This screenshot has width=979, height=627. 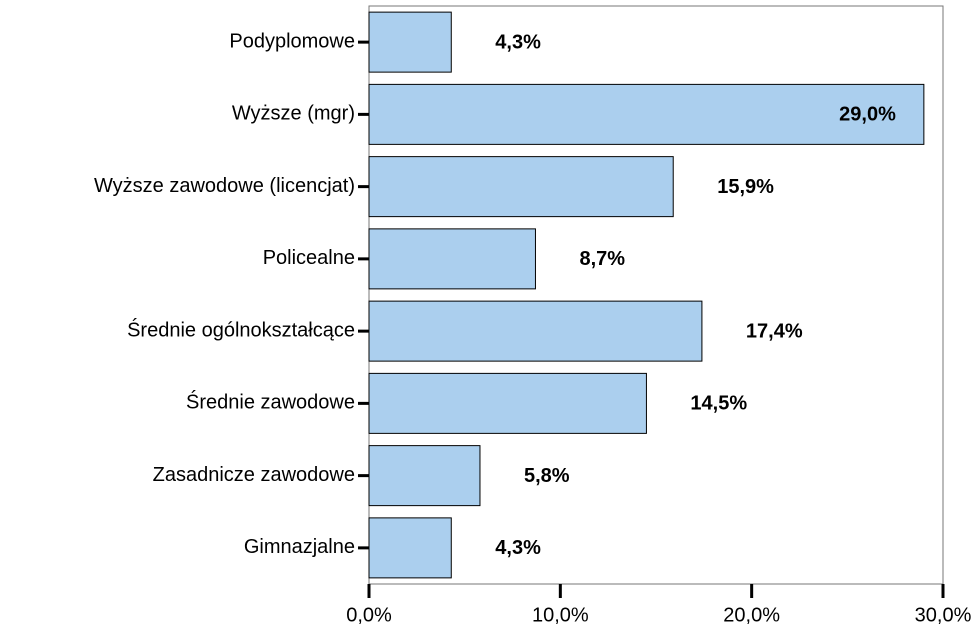 I want to click on x-tick-label: 20,0%, so click(x=751, y=615).